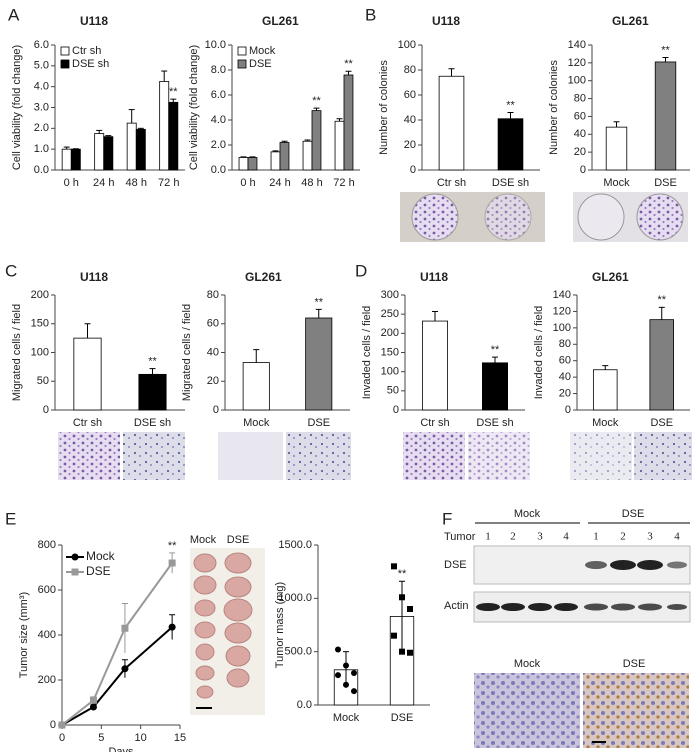 The height and width of the screenshot is (752, 700). What do you see at coordinates (40, 295) in the screenshot?
I see `y-tick-label: 200` at bounding box center [40, 295].